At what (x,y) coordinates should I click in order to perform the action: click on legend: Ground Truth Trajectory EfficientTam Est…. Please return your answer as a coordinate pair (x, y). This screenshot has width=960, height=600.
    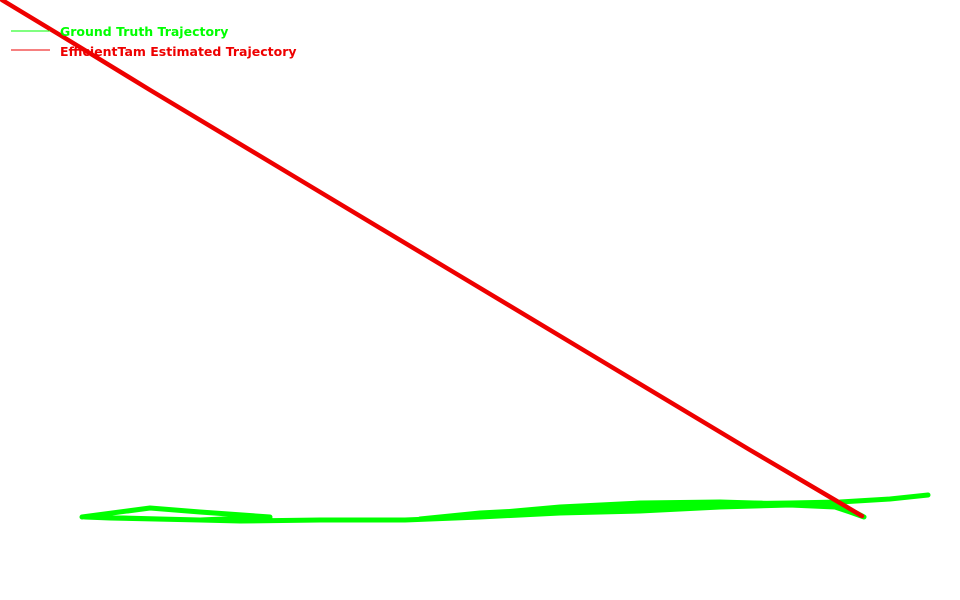
    Looking at the image, I should click on (154, 41).